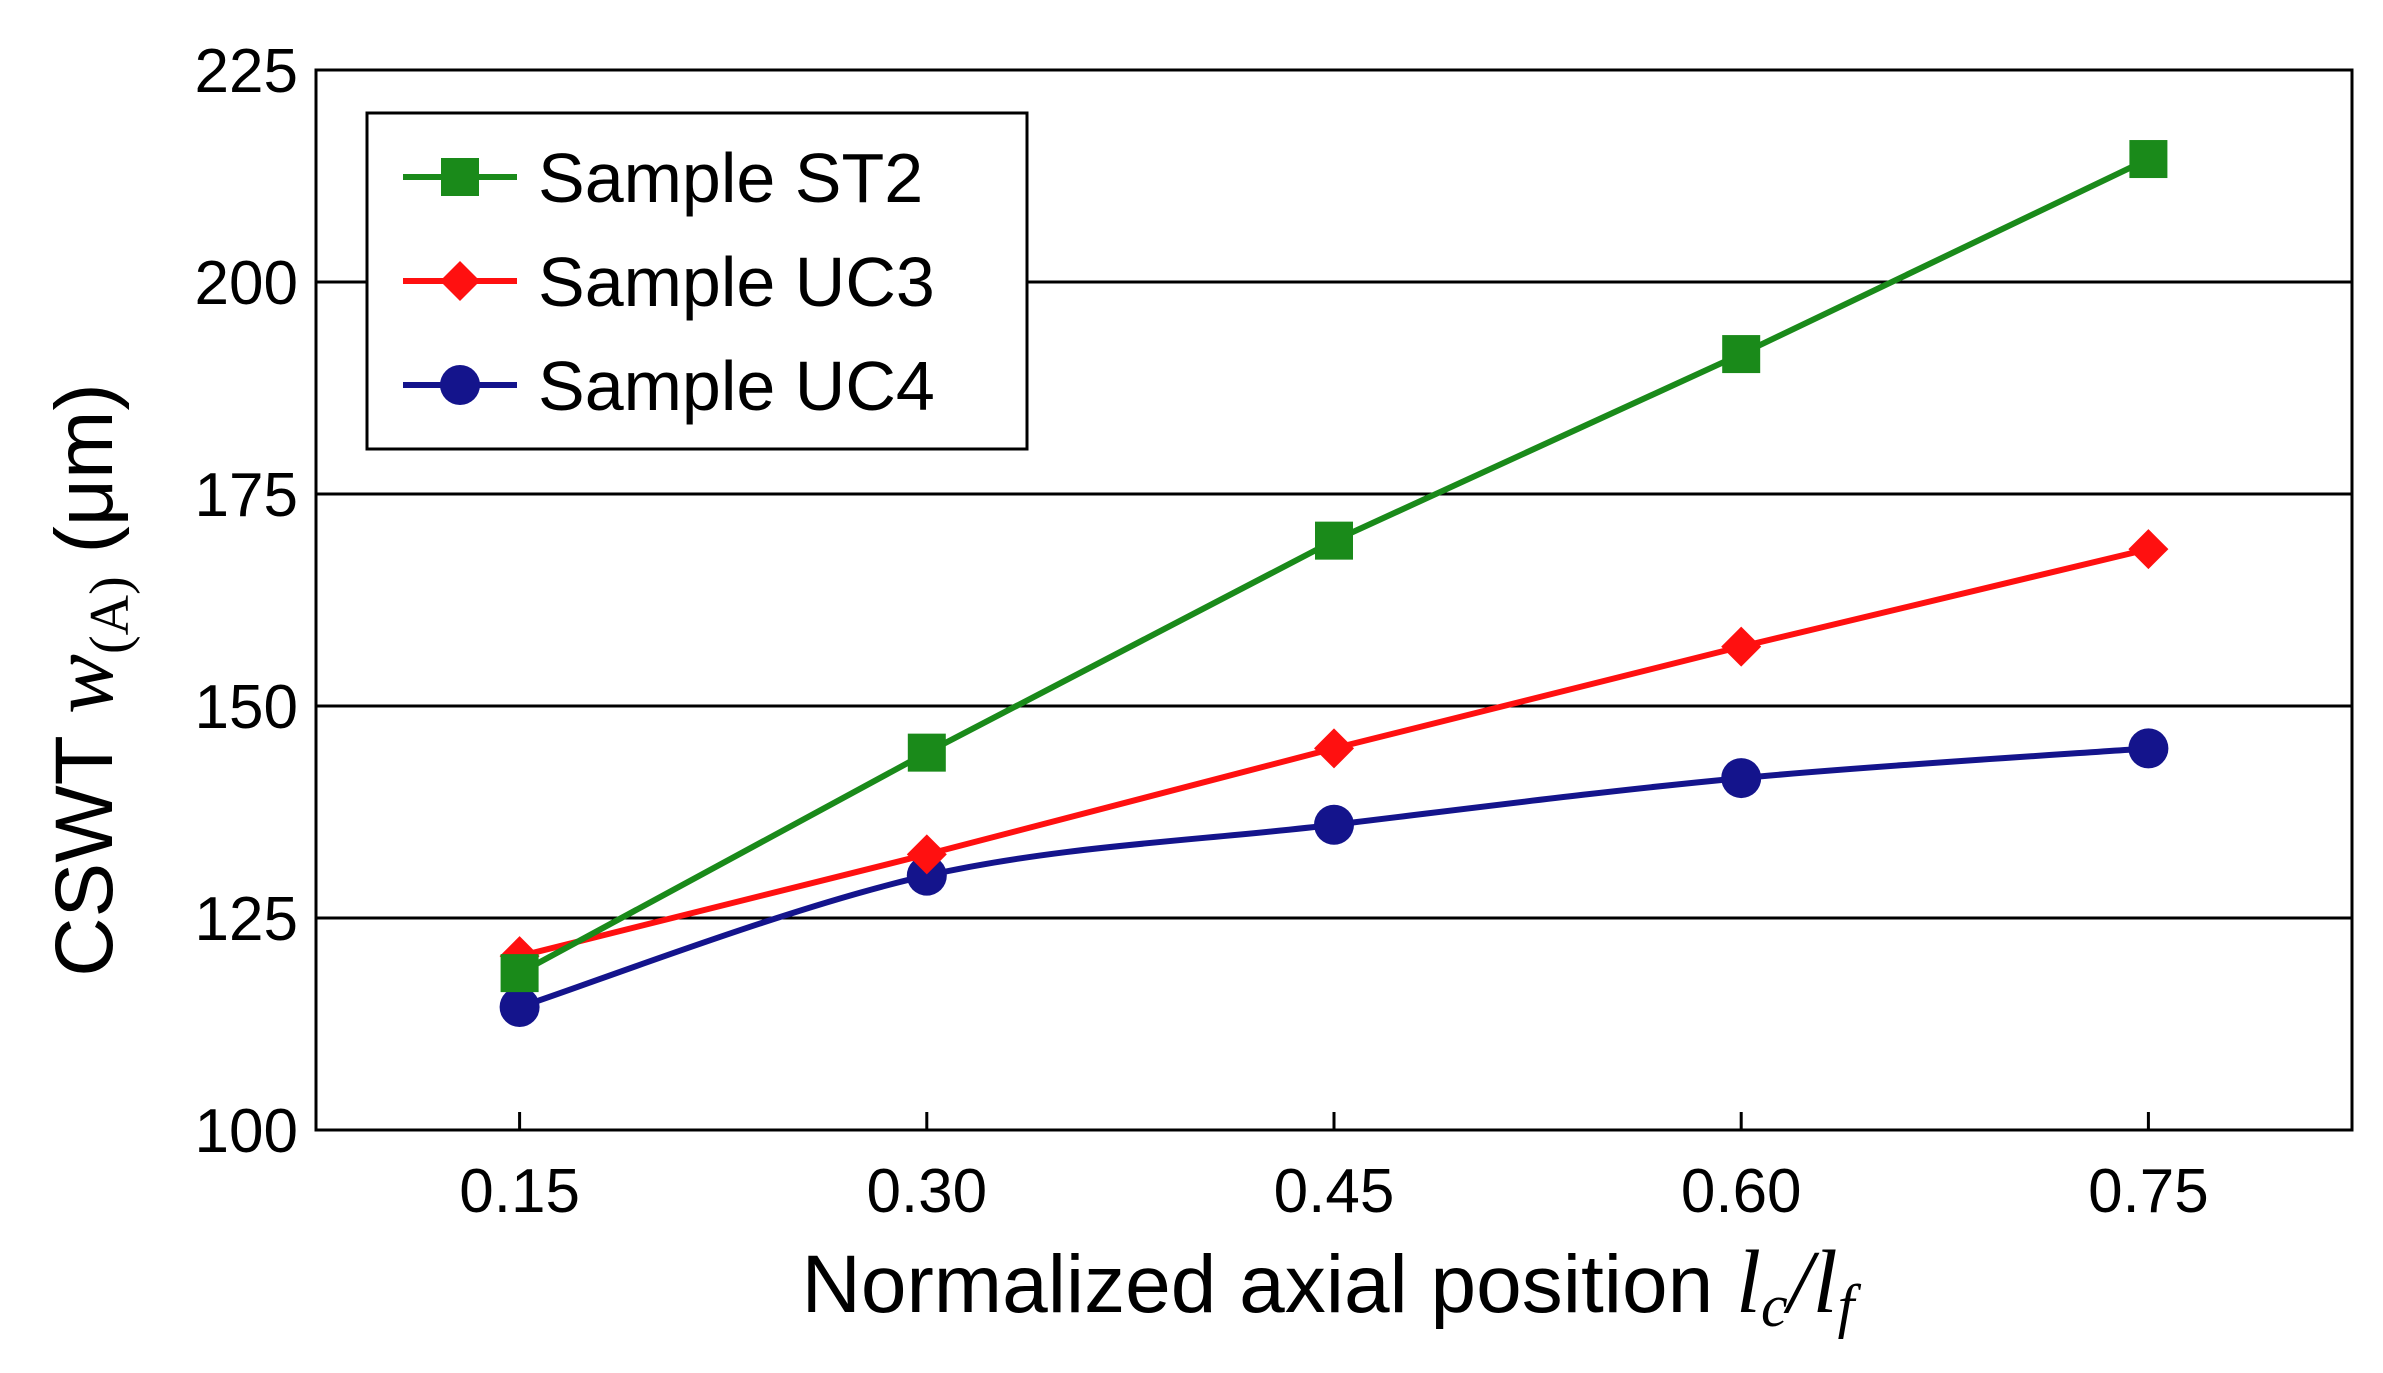 This screenshot has height=1373, width=2383. Describe the element at coordinates (246, 495) in the screenshot. I see `y-tick-label: 175` at that location.